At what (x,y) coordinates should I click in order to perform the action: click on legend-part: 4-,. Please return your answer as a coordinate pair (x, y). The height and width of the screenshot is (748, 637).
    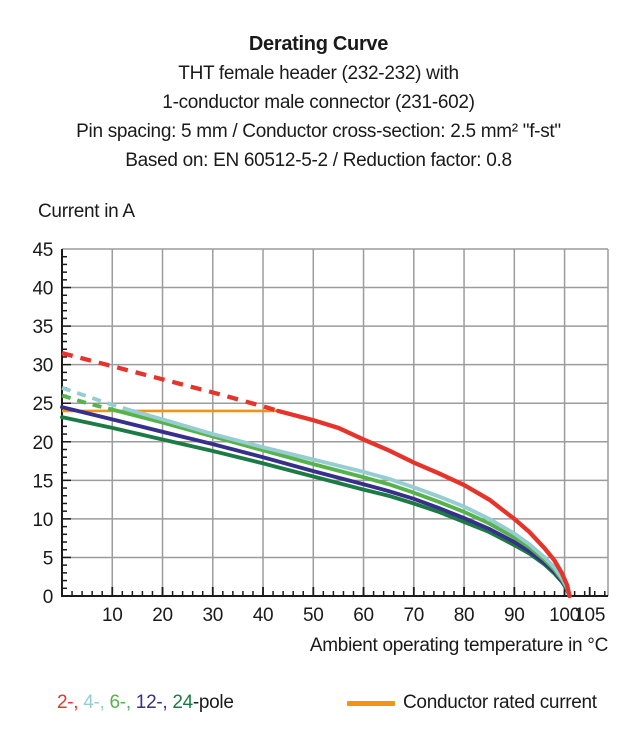
    Looking at the image, I should click on (96, 702).